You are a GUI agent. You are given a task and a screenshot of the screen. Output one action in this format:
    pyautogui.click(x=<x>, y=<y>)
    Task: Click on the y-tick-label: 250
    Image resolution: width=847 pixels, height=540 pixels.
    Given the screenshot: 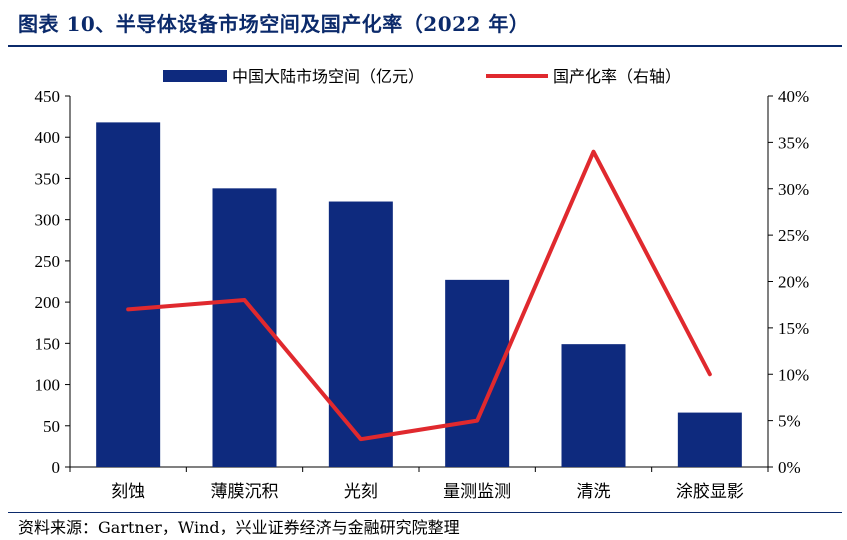 What is the action you would take?
    pyautogui.click(x=48, y=261)
    